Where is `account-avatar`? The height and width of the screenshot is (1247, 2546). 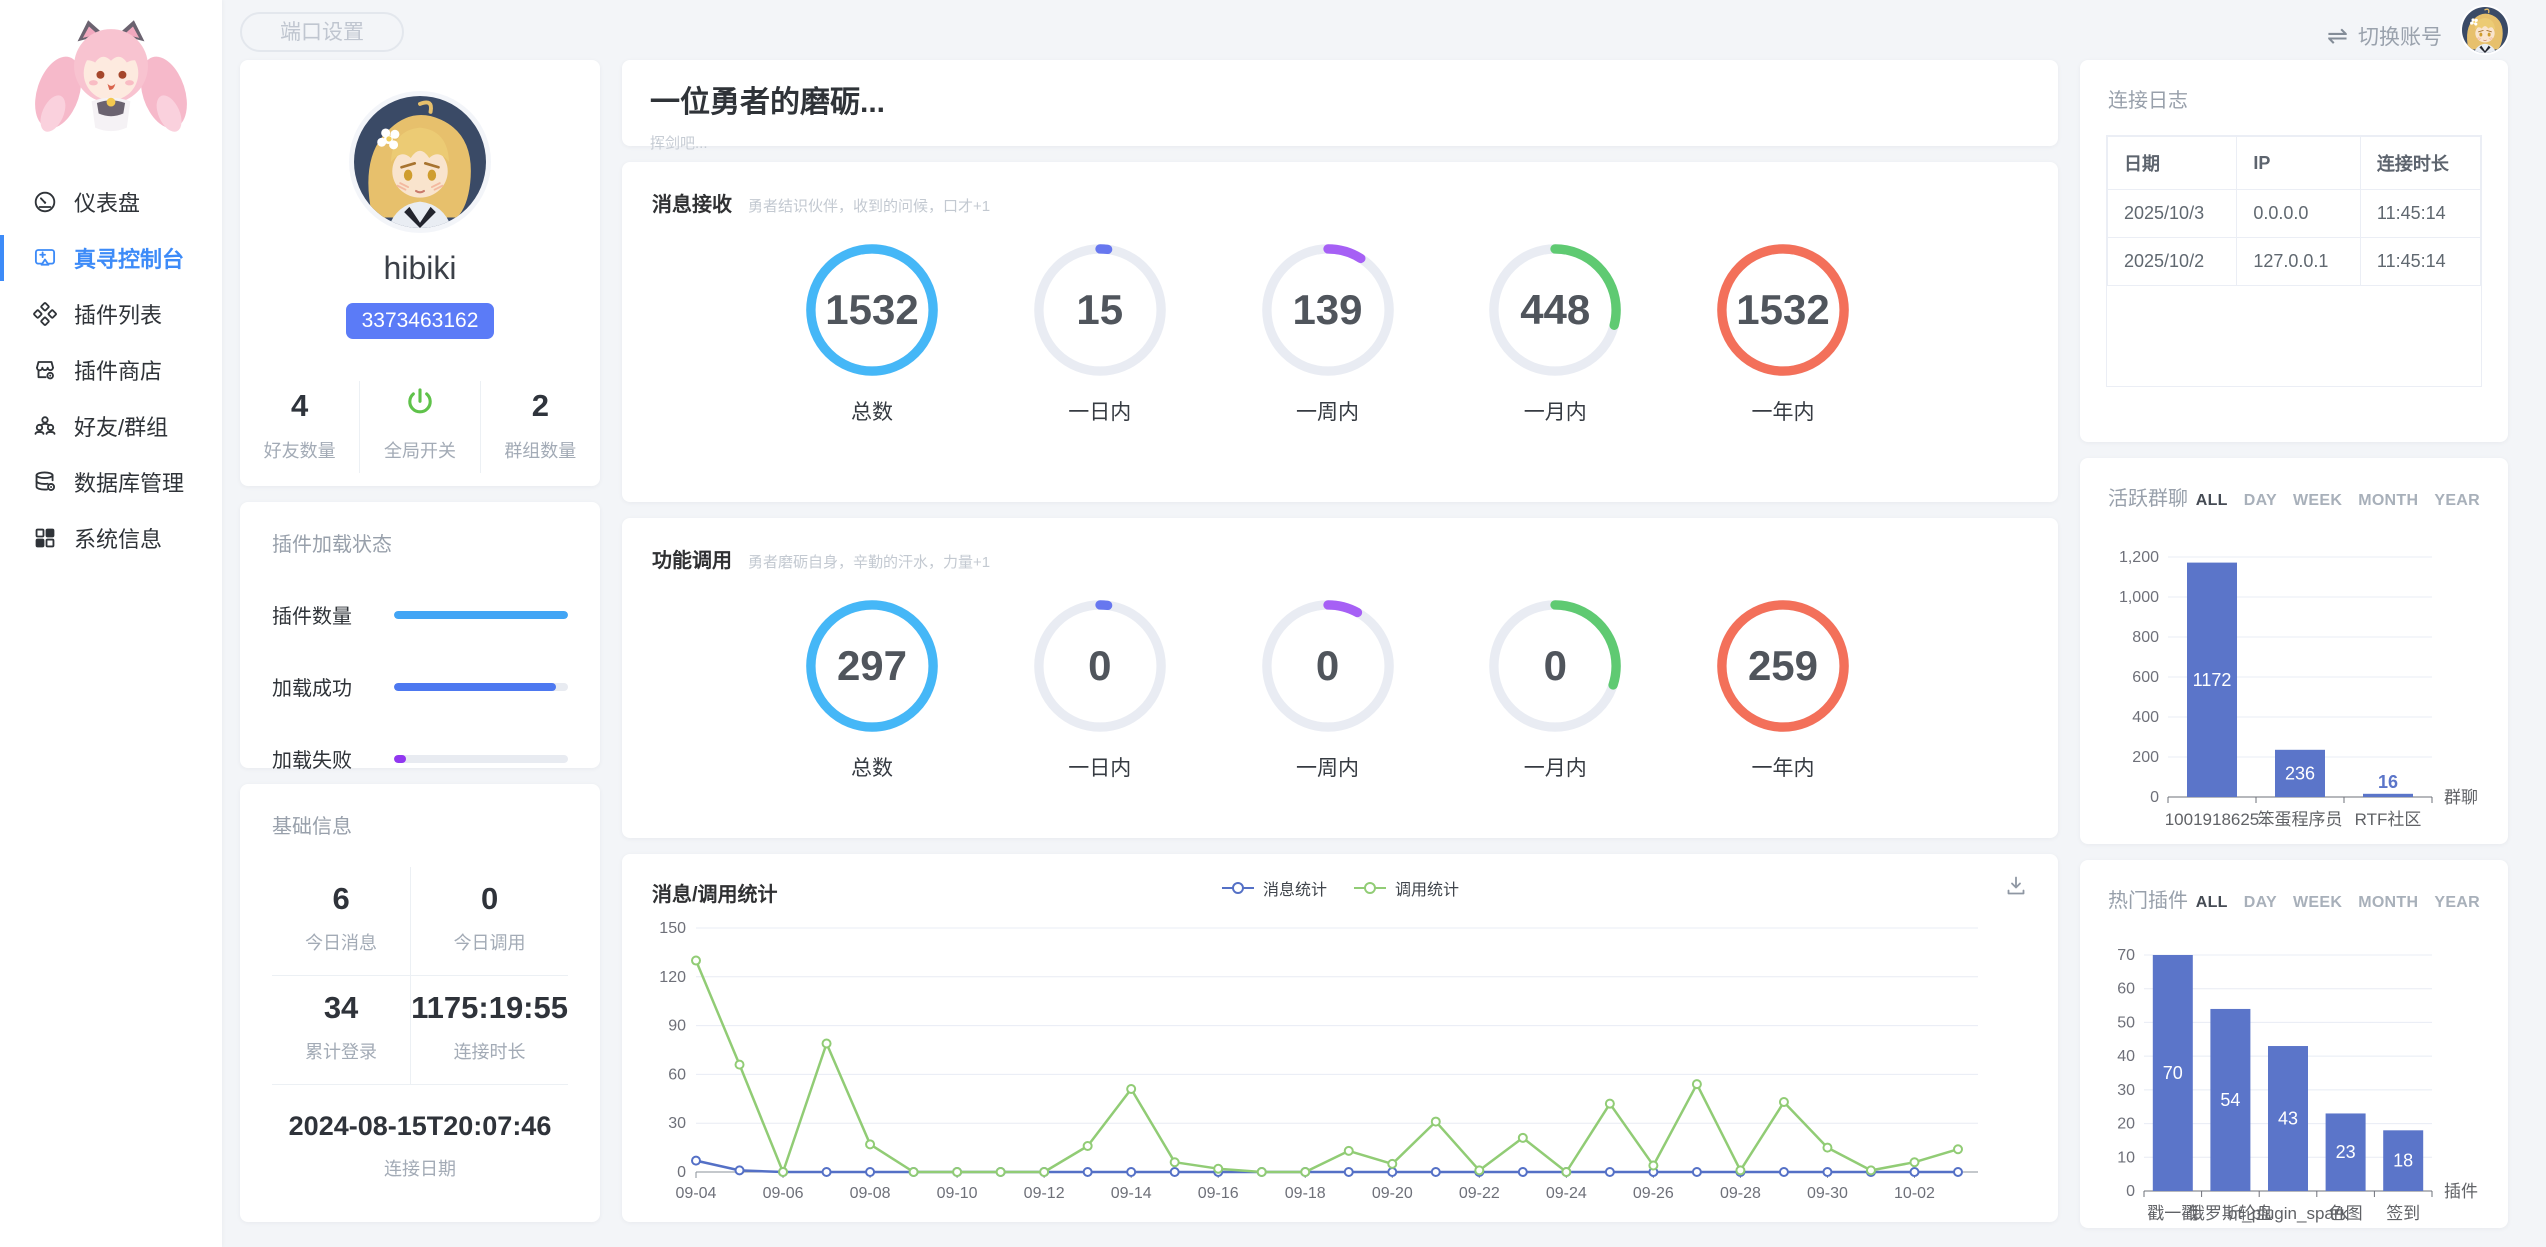 account-avatar is located at coordinates (2485, 30).